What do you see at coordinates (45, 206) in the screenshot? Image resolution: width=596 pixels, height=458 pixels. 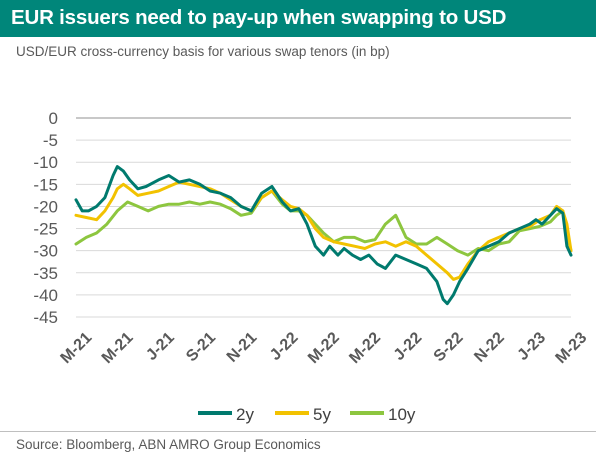 I see `y-tick-label: -20` at bounding box center [45, 206].